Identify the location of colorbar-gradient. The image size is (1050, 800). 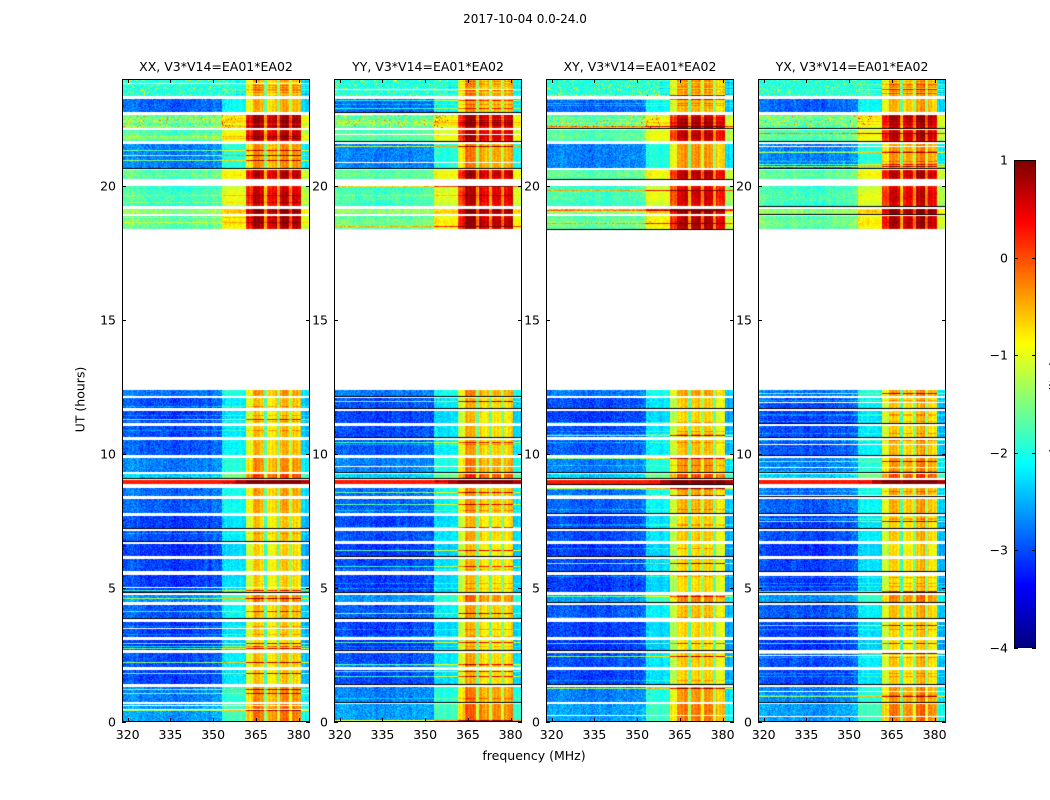
(1025, 404).